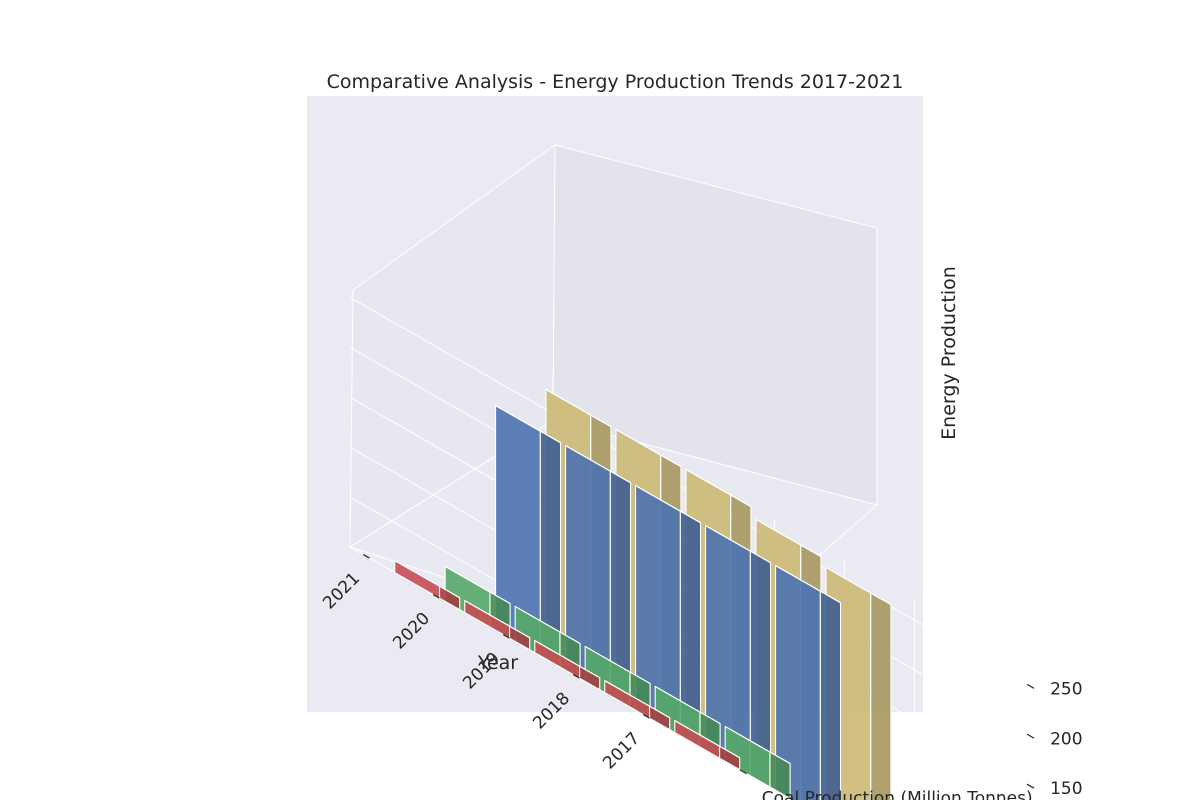 This screenshot has height=800, width=1200. I want to click on z-tick-label: 250, so click(1066, 689).